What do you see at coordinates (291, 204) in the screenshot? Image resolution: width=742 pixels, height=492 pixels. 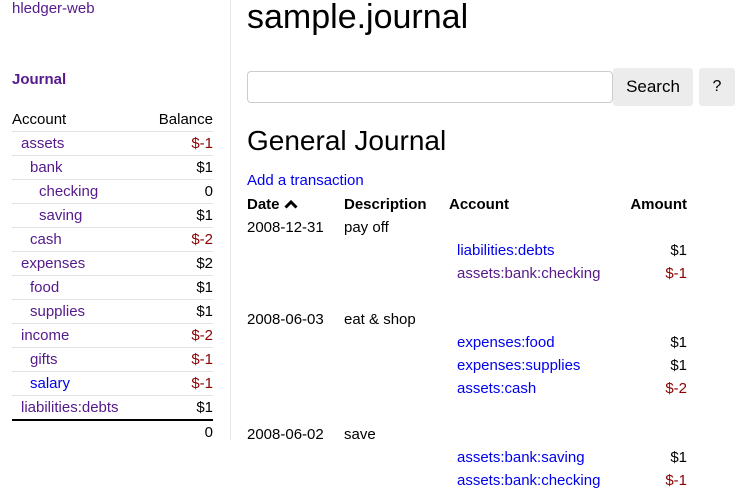 I see `chevron-up-icon` at bounding box center [291, 204].